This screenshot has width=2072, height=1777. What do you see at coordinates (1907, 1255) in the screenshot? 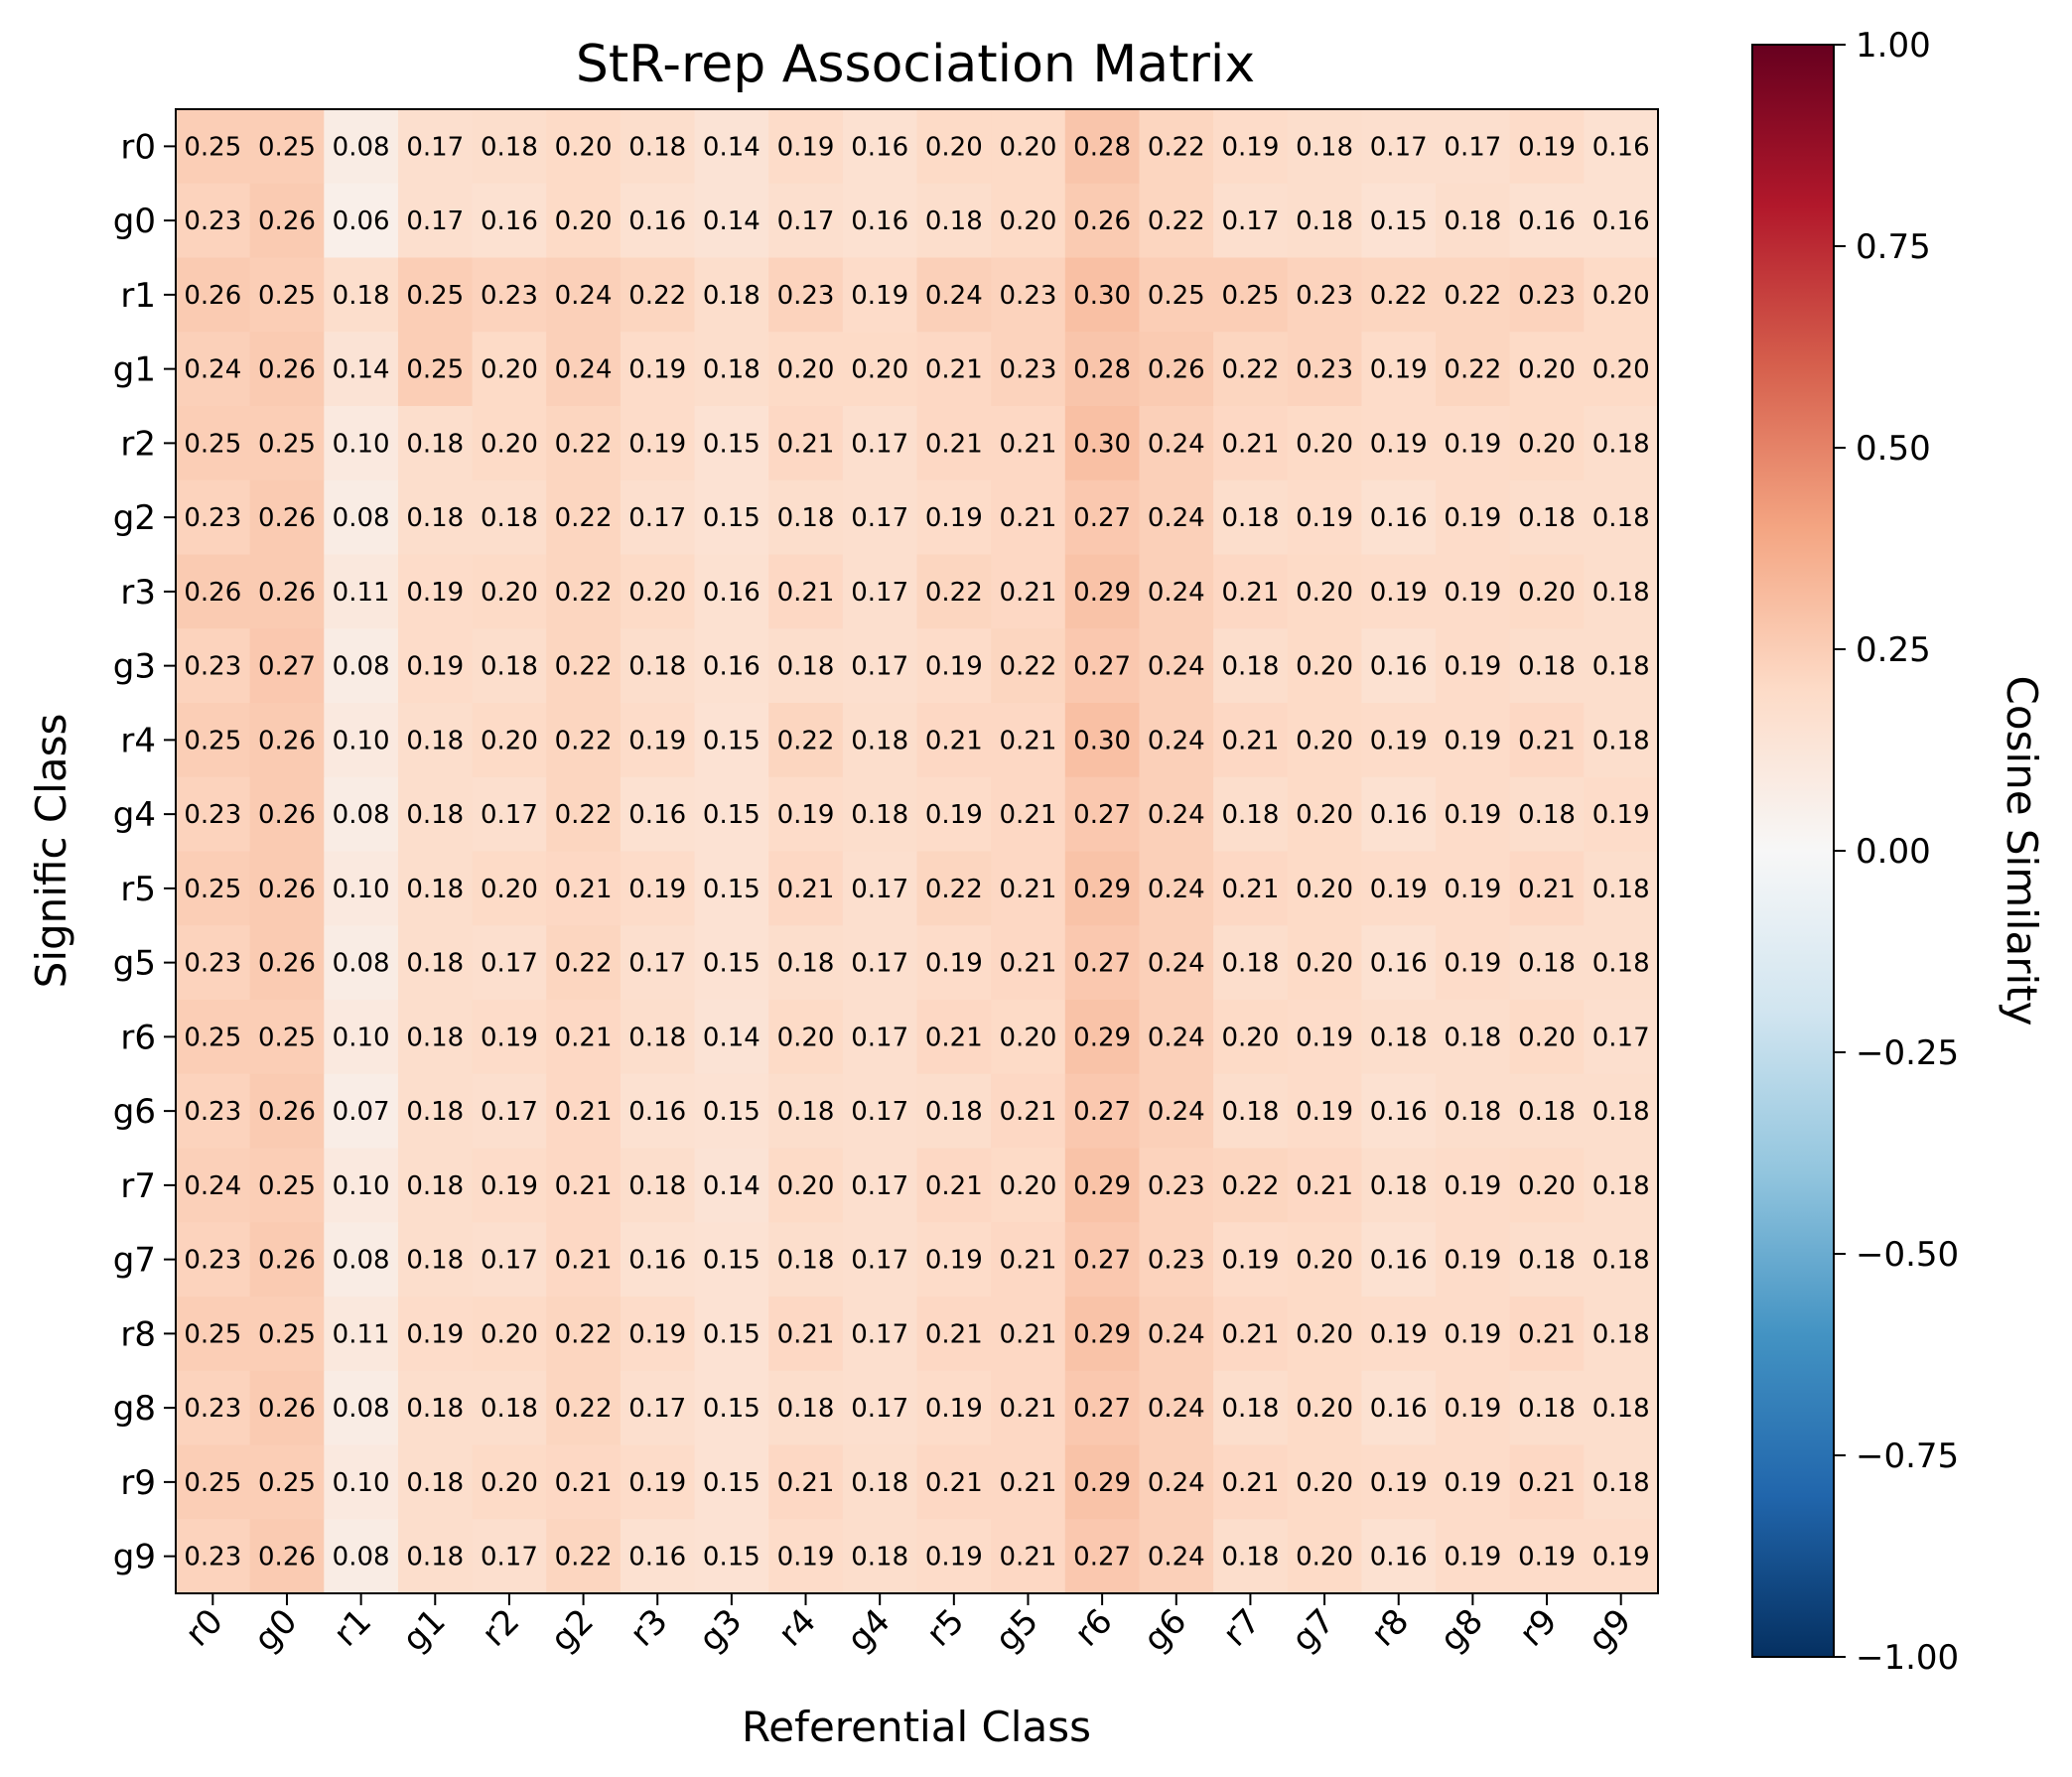
I see `colorbar-tick-label: −0.50` at bounding box center [1907, 1255].